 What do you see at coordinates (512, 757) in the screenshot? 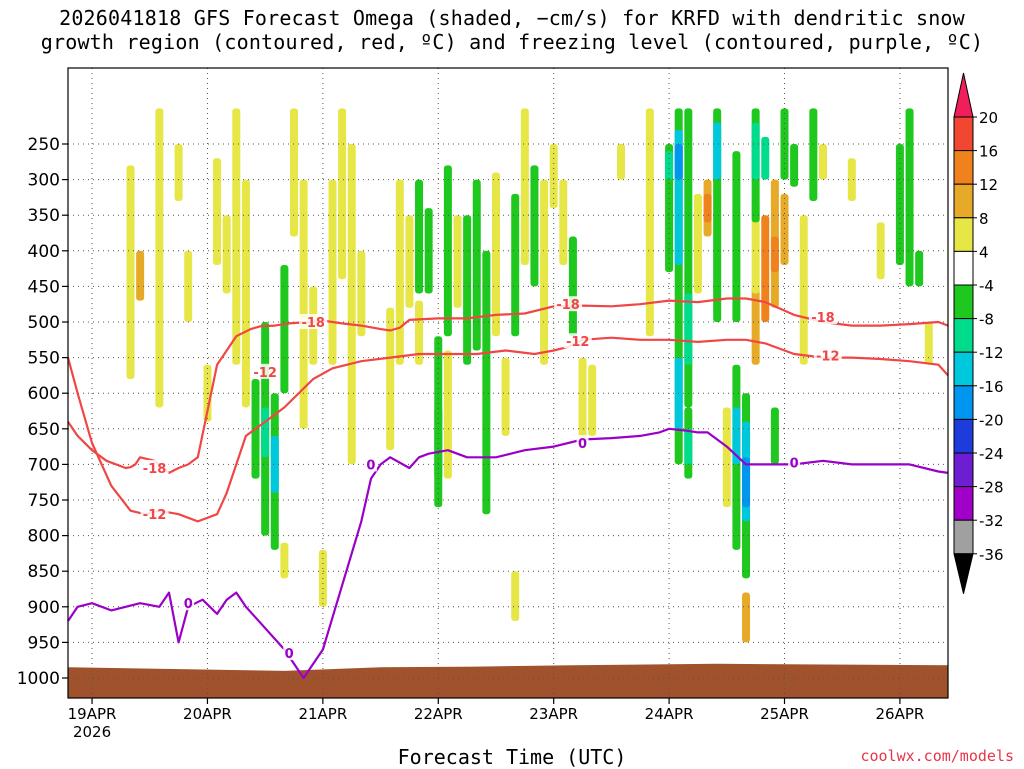
I see `x-axis-label: Forecast Time (UTC)` at bounding box center [512, 757].